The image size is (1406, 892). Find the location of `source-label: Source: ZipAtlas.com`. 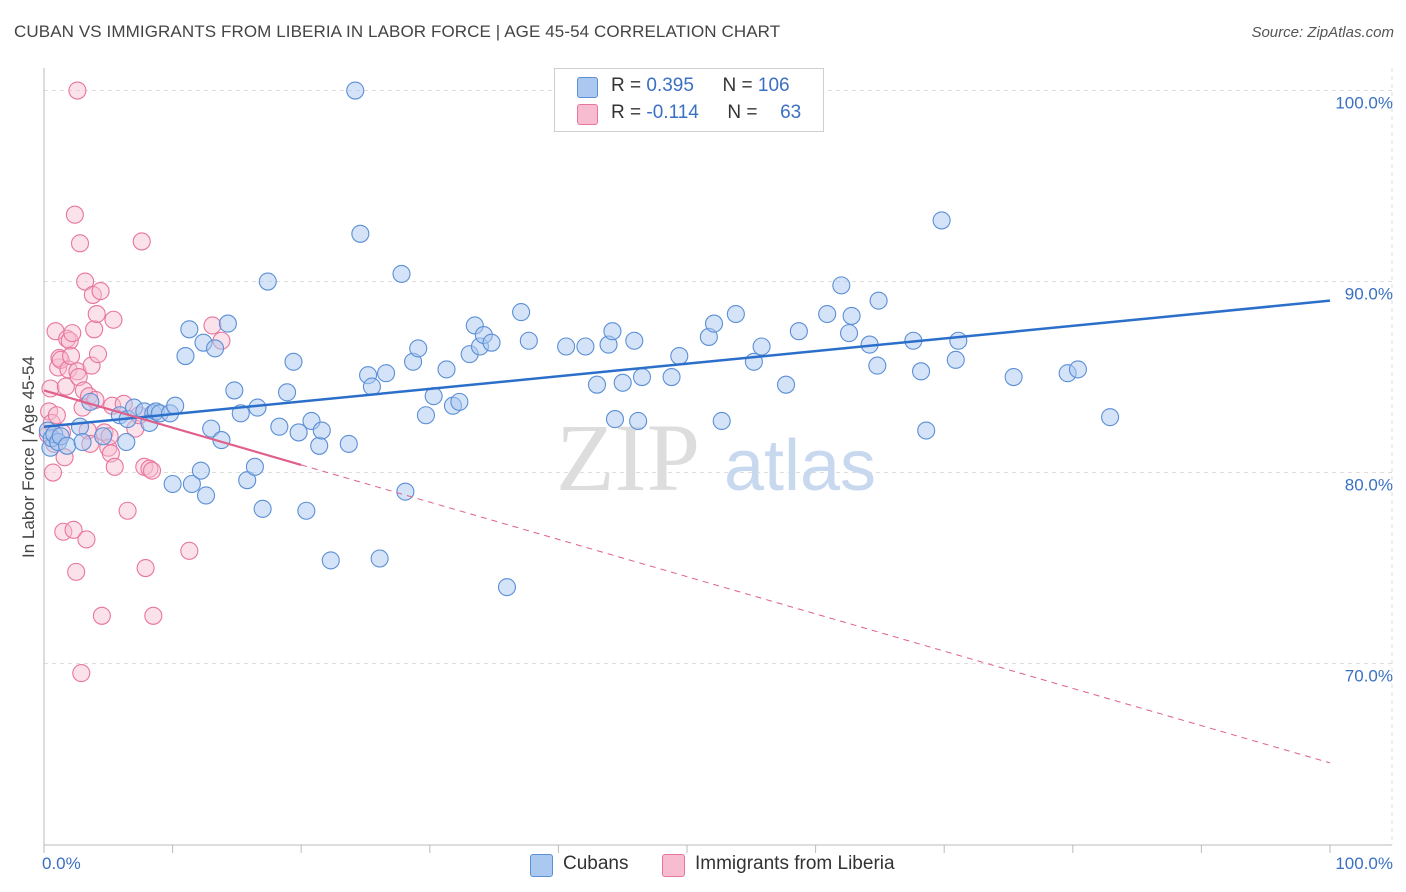

source-label: Source: ZipAtlas.com is located at coordinates (1322, 32).